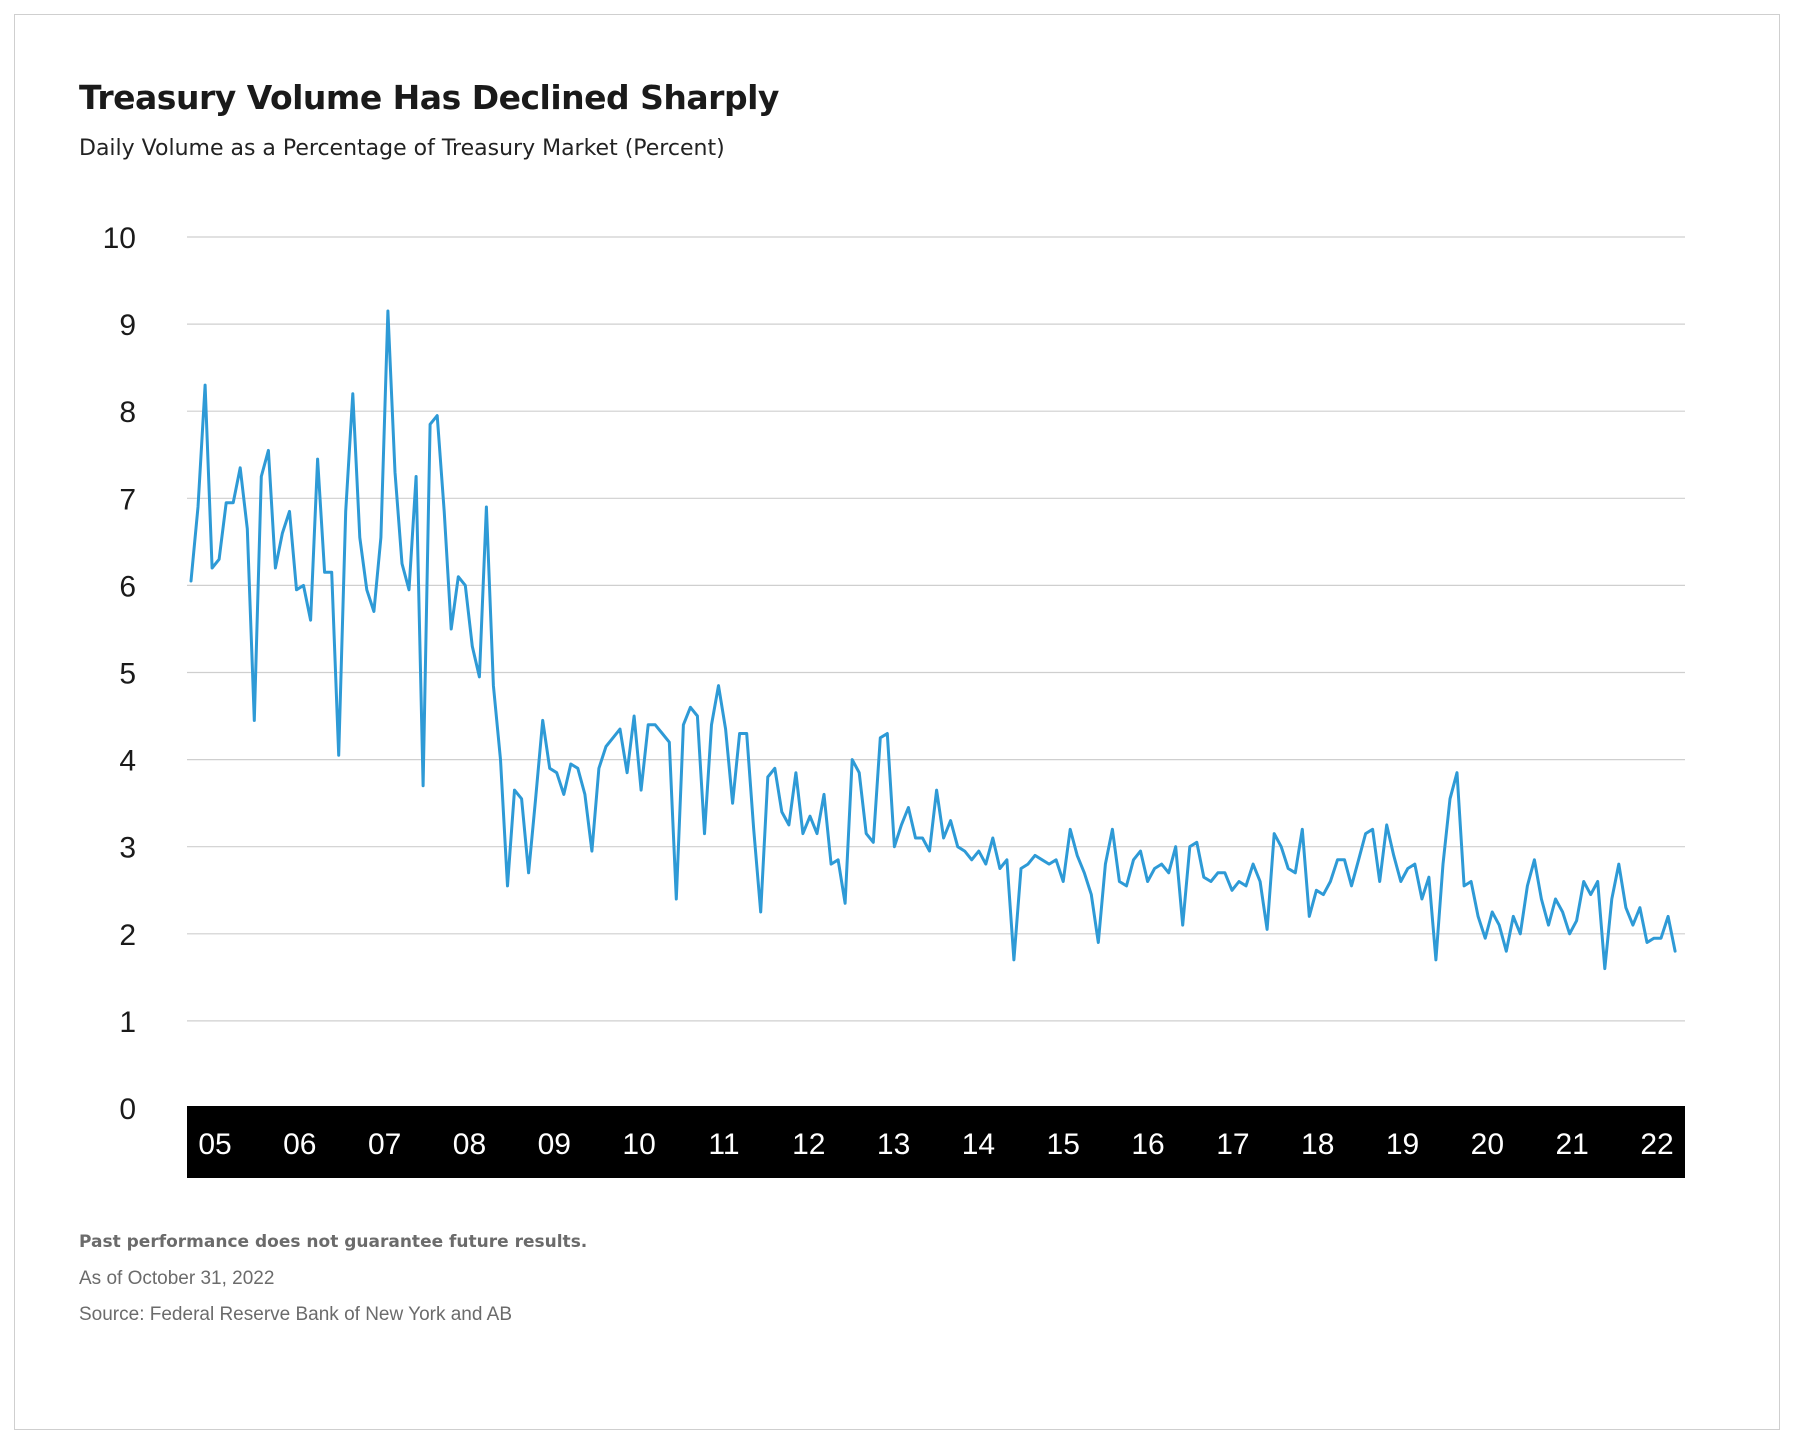 The image size is (1796, 1446). Describe the element at coordinates (127, 761) in the screenshot. I see `y-tick-label-4: 4` at that location.